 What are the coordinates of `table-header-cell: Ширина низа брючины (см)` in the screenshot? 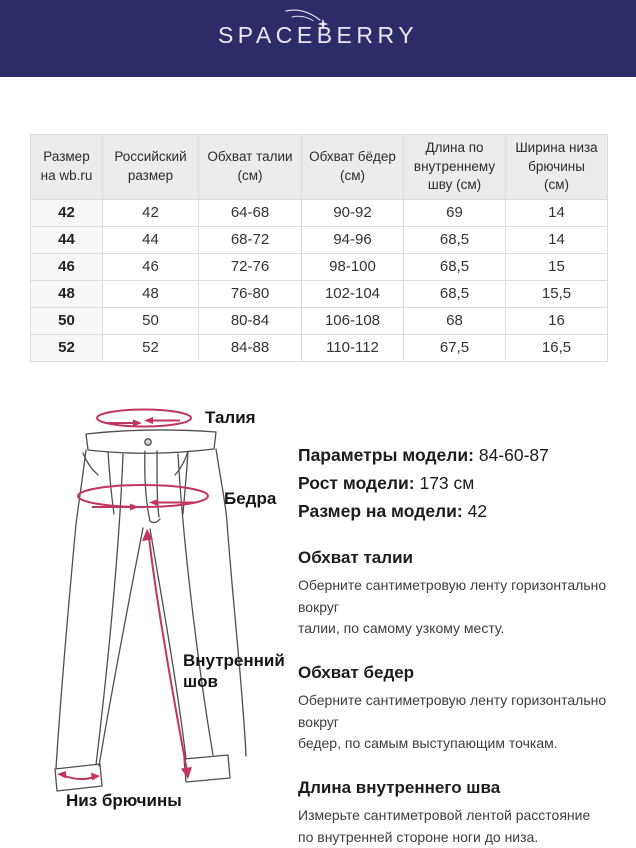 It's located at (556, 167).